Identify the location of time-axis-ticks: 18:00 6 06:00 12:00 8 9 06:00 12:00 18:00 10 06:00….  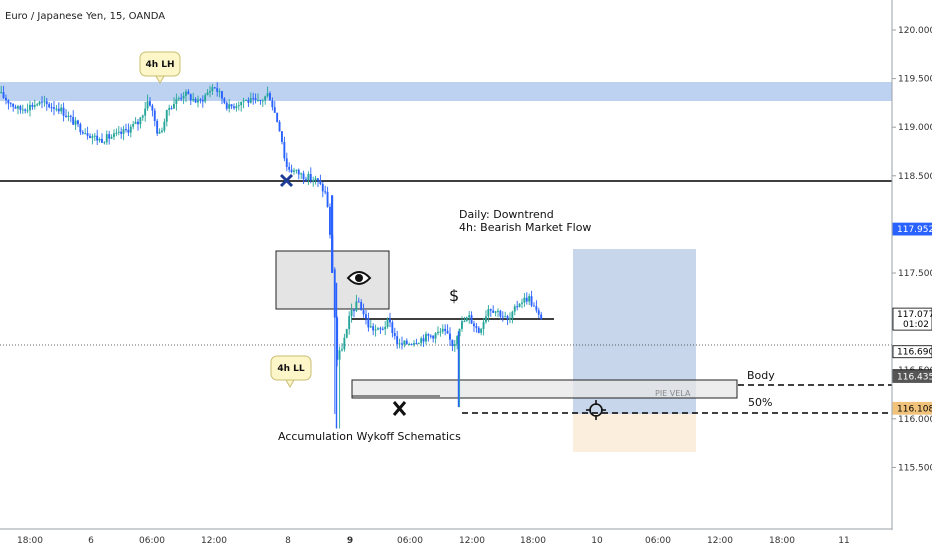
(433, 541).